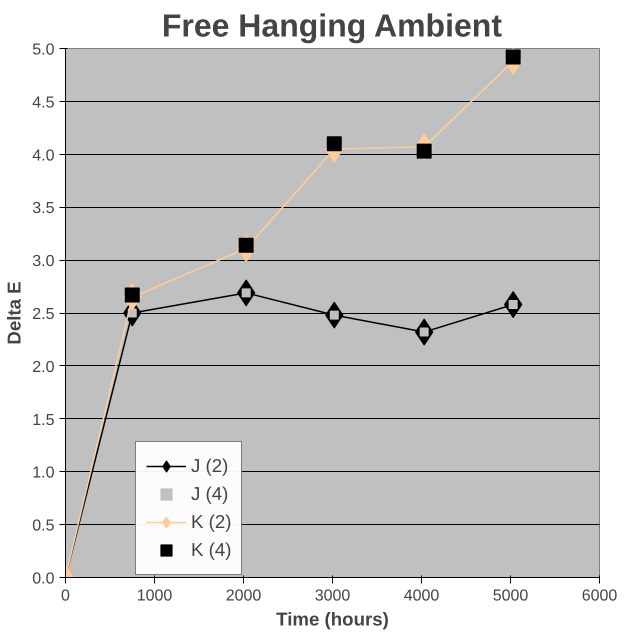 This screenshot has height=634, width=631. Describe the element at coordinates (13, 313) in the screenshot. I see `y-axis-title: Delta E` at that location.